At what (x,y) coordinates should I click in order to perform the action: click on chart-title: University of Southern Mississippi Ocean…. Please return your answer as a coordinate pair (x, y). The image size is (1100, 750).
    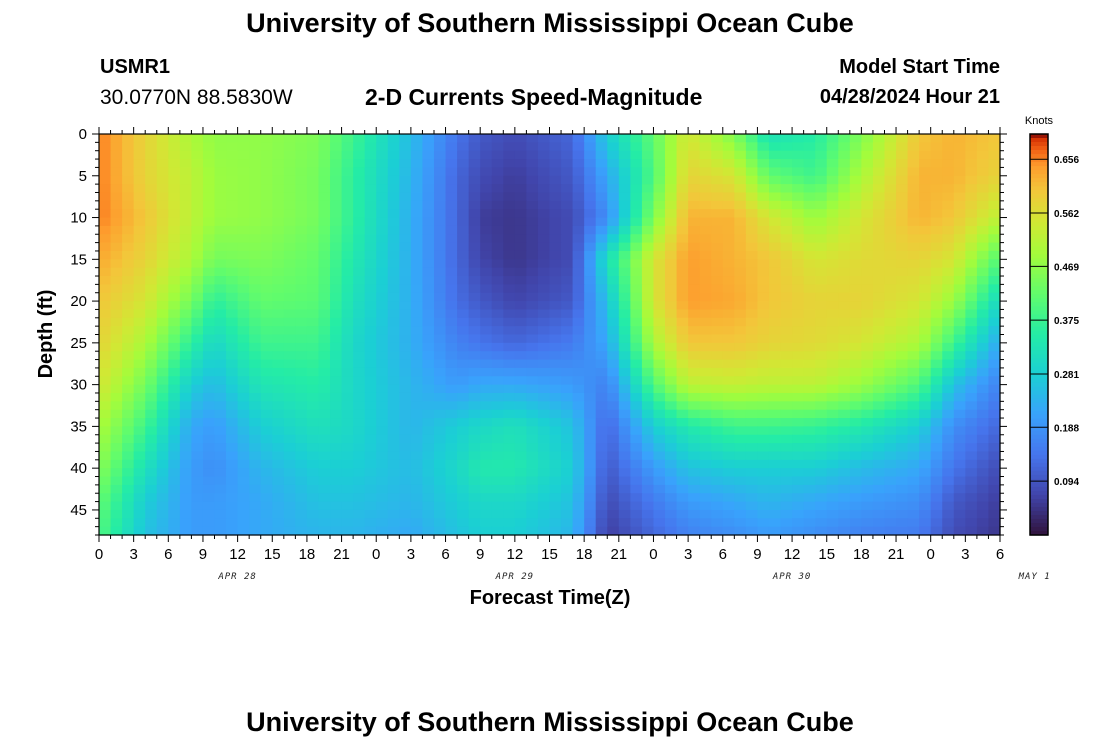
    Looking at the image, I should click on (550, 23).